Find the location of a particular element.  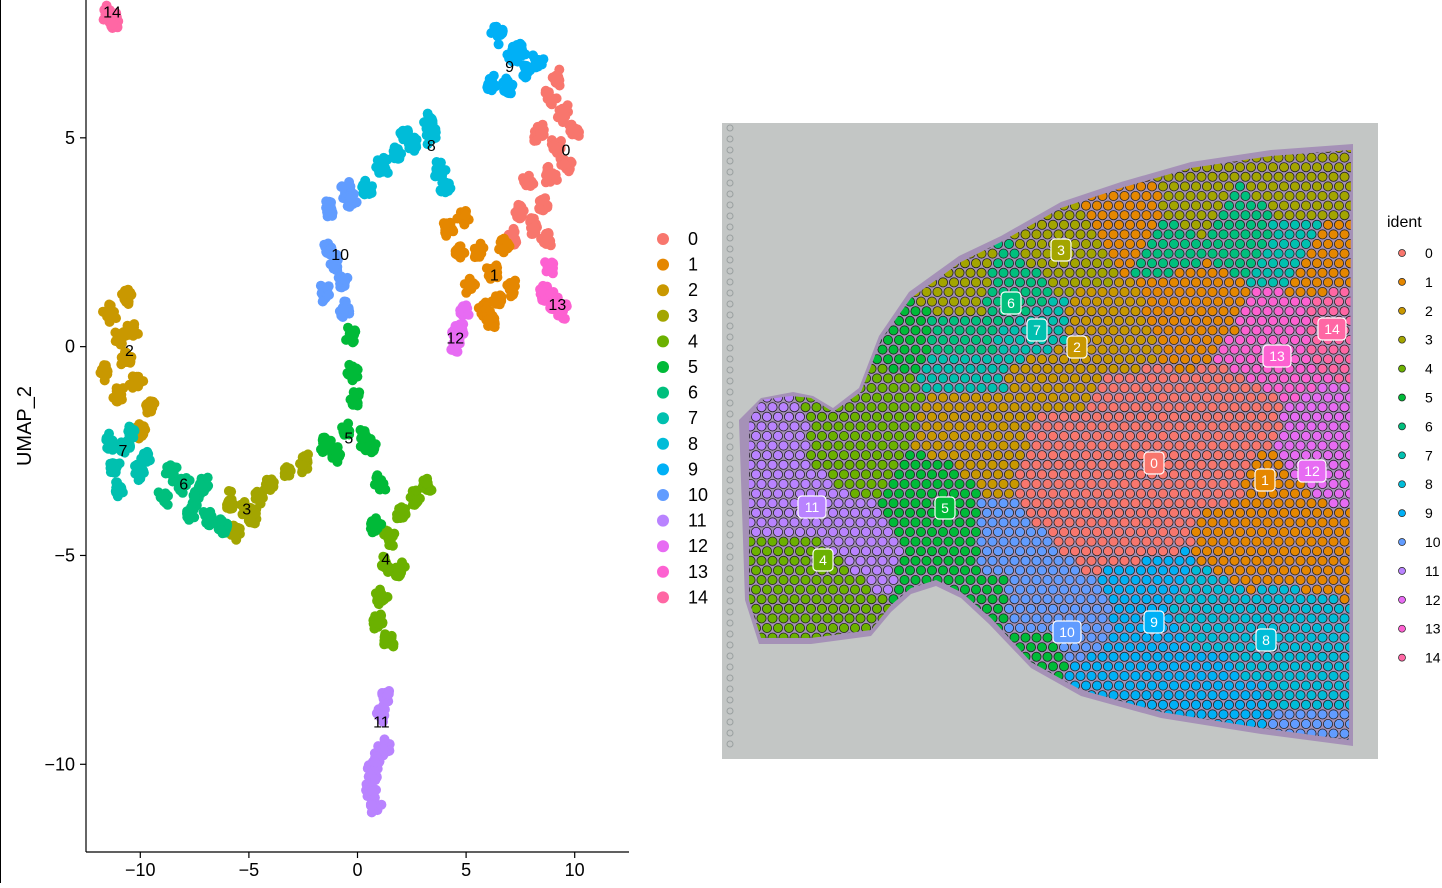

x-tick-label: −5 is located at coordinates (249, 870).